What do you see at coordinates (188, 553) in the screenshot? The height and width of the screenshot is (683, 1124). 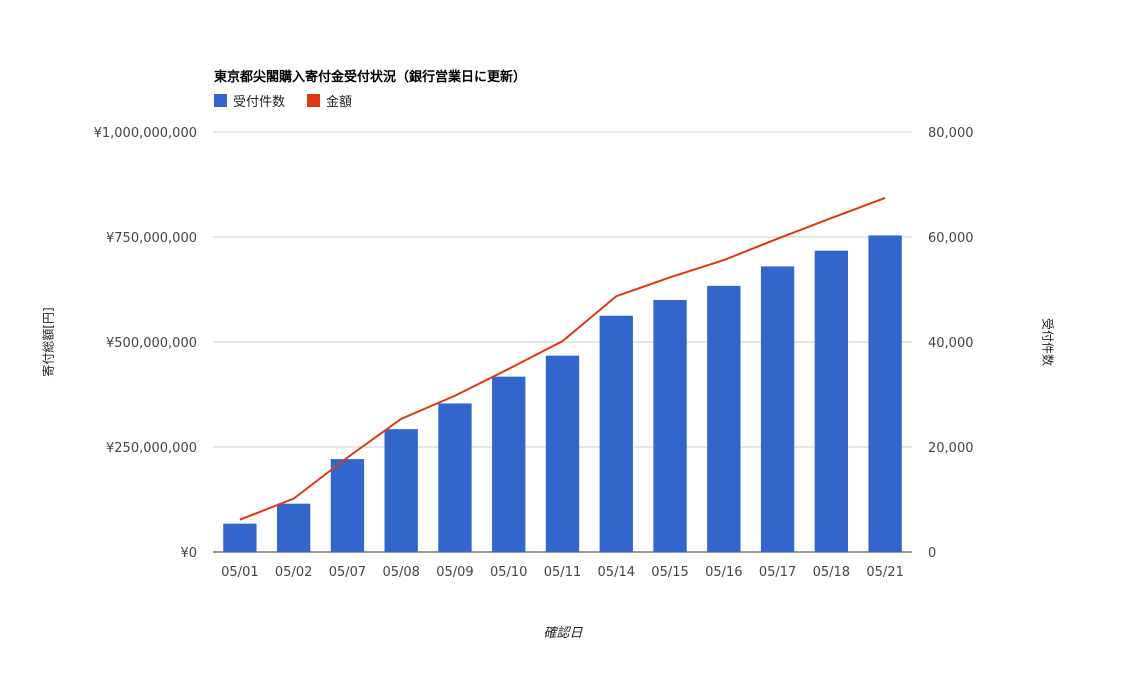 I see `y-left-tick-label: ¥0` at bounding box center [188, 553].